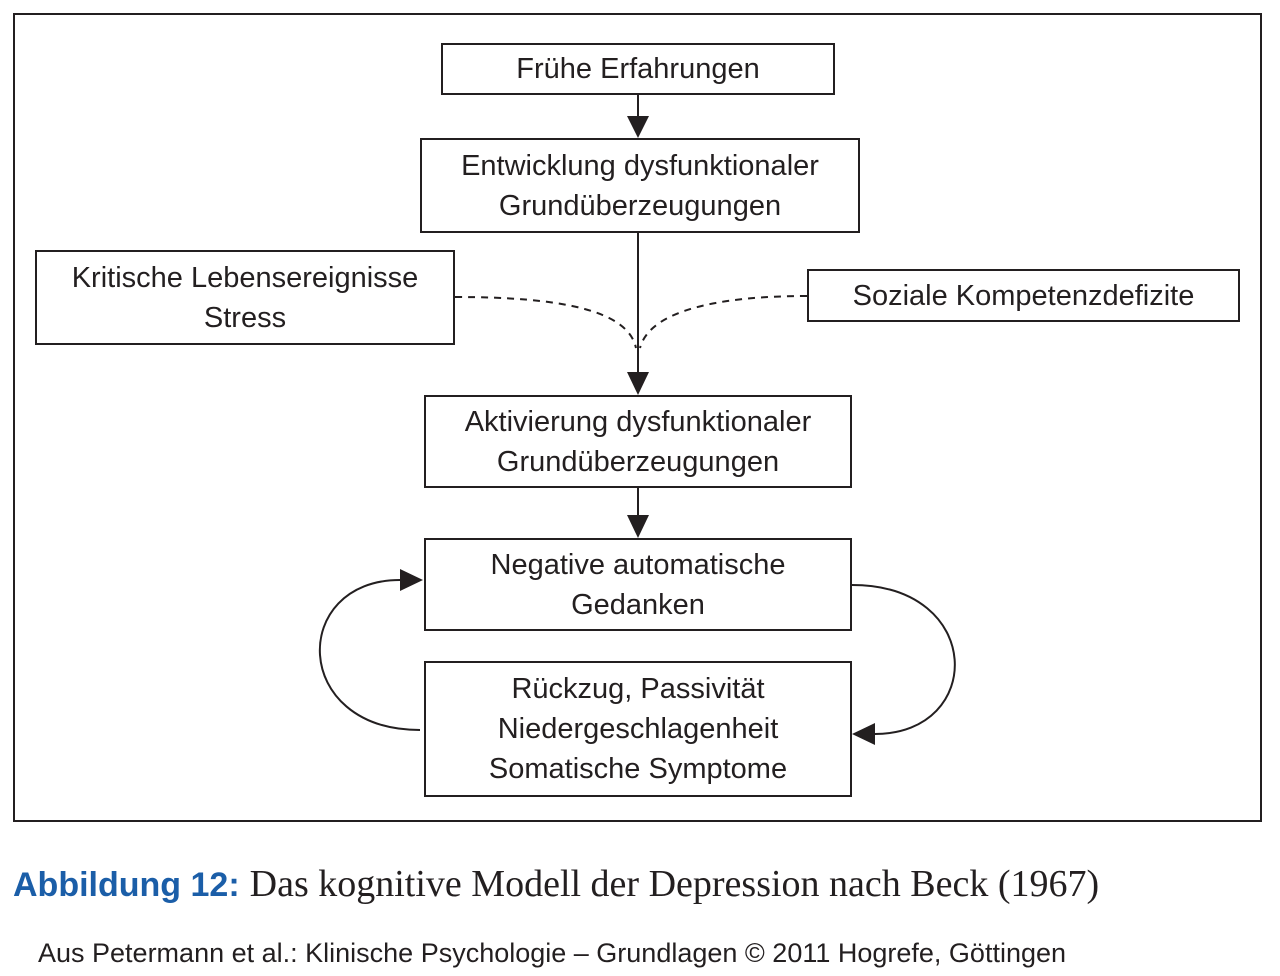 This screenshot has height=976, width=1280. I want to click on edge-aktivierung-to-negative, so click(638, 513).